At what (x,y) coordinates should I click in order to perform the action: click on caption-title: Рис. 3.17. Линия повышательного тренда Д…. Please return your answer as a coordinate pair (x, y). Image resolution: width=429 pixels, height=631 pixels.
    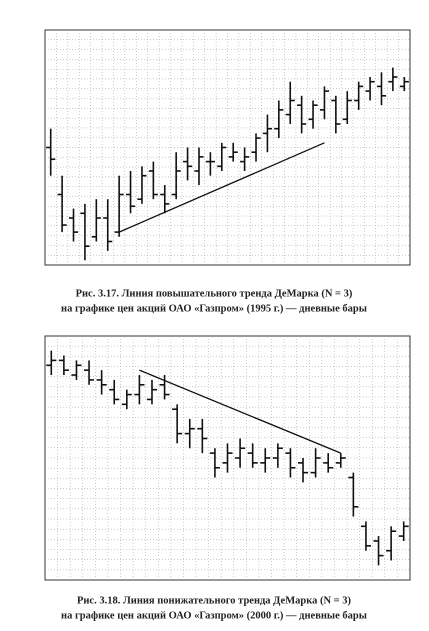
    Looking at the image, I should click on (214, 293).